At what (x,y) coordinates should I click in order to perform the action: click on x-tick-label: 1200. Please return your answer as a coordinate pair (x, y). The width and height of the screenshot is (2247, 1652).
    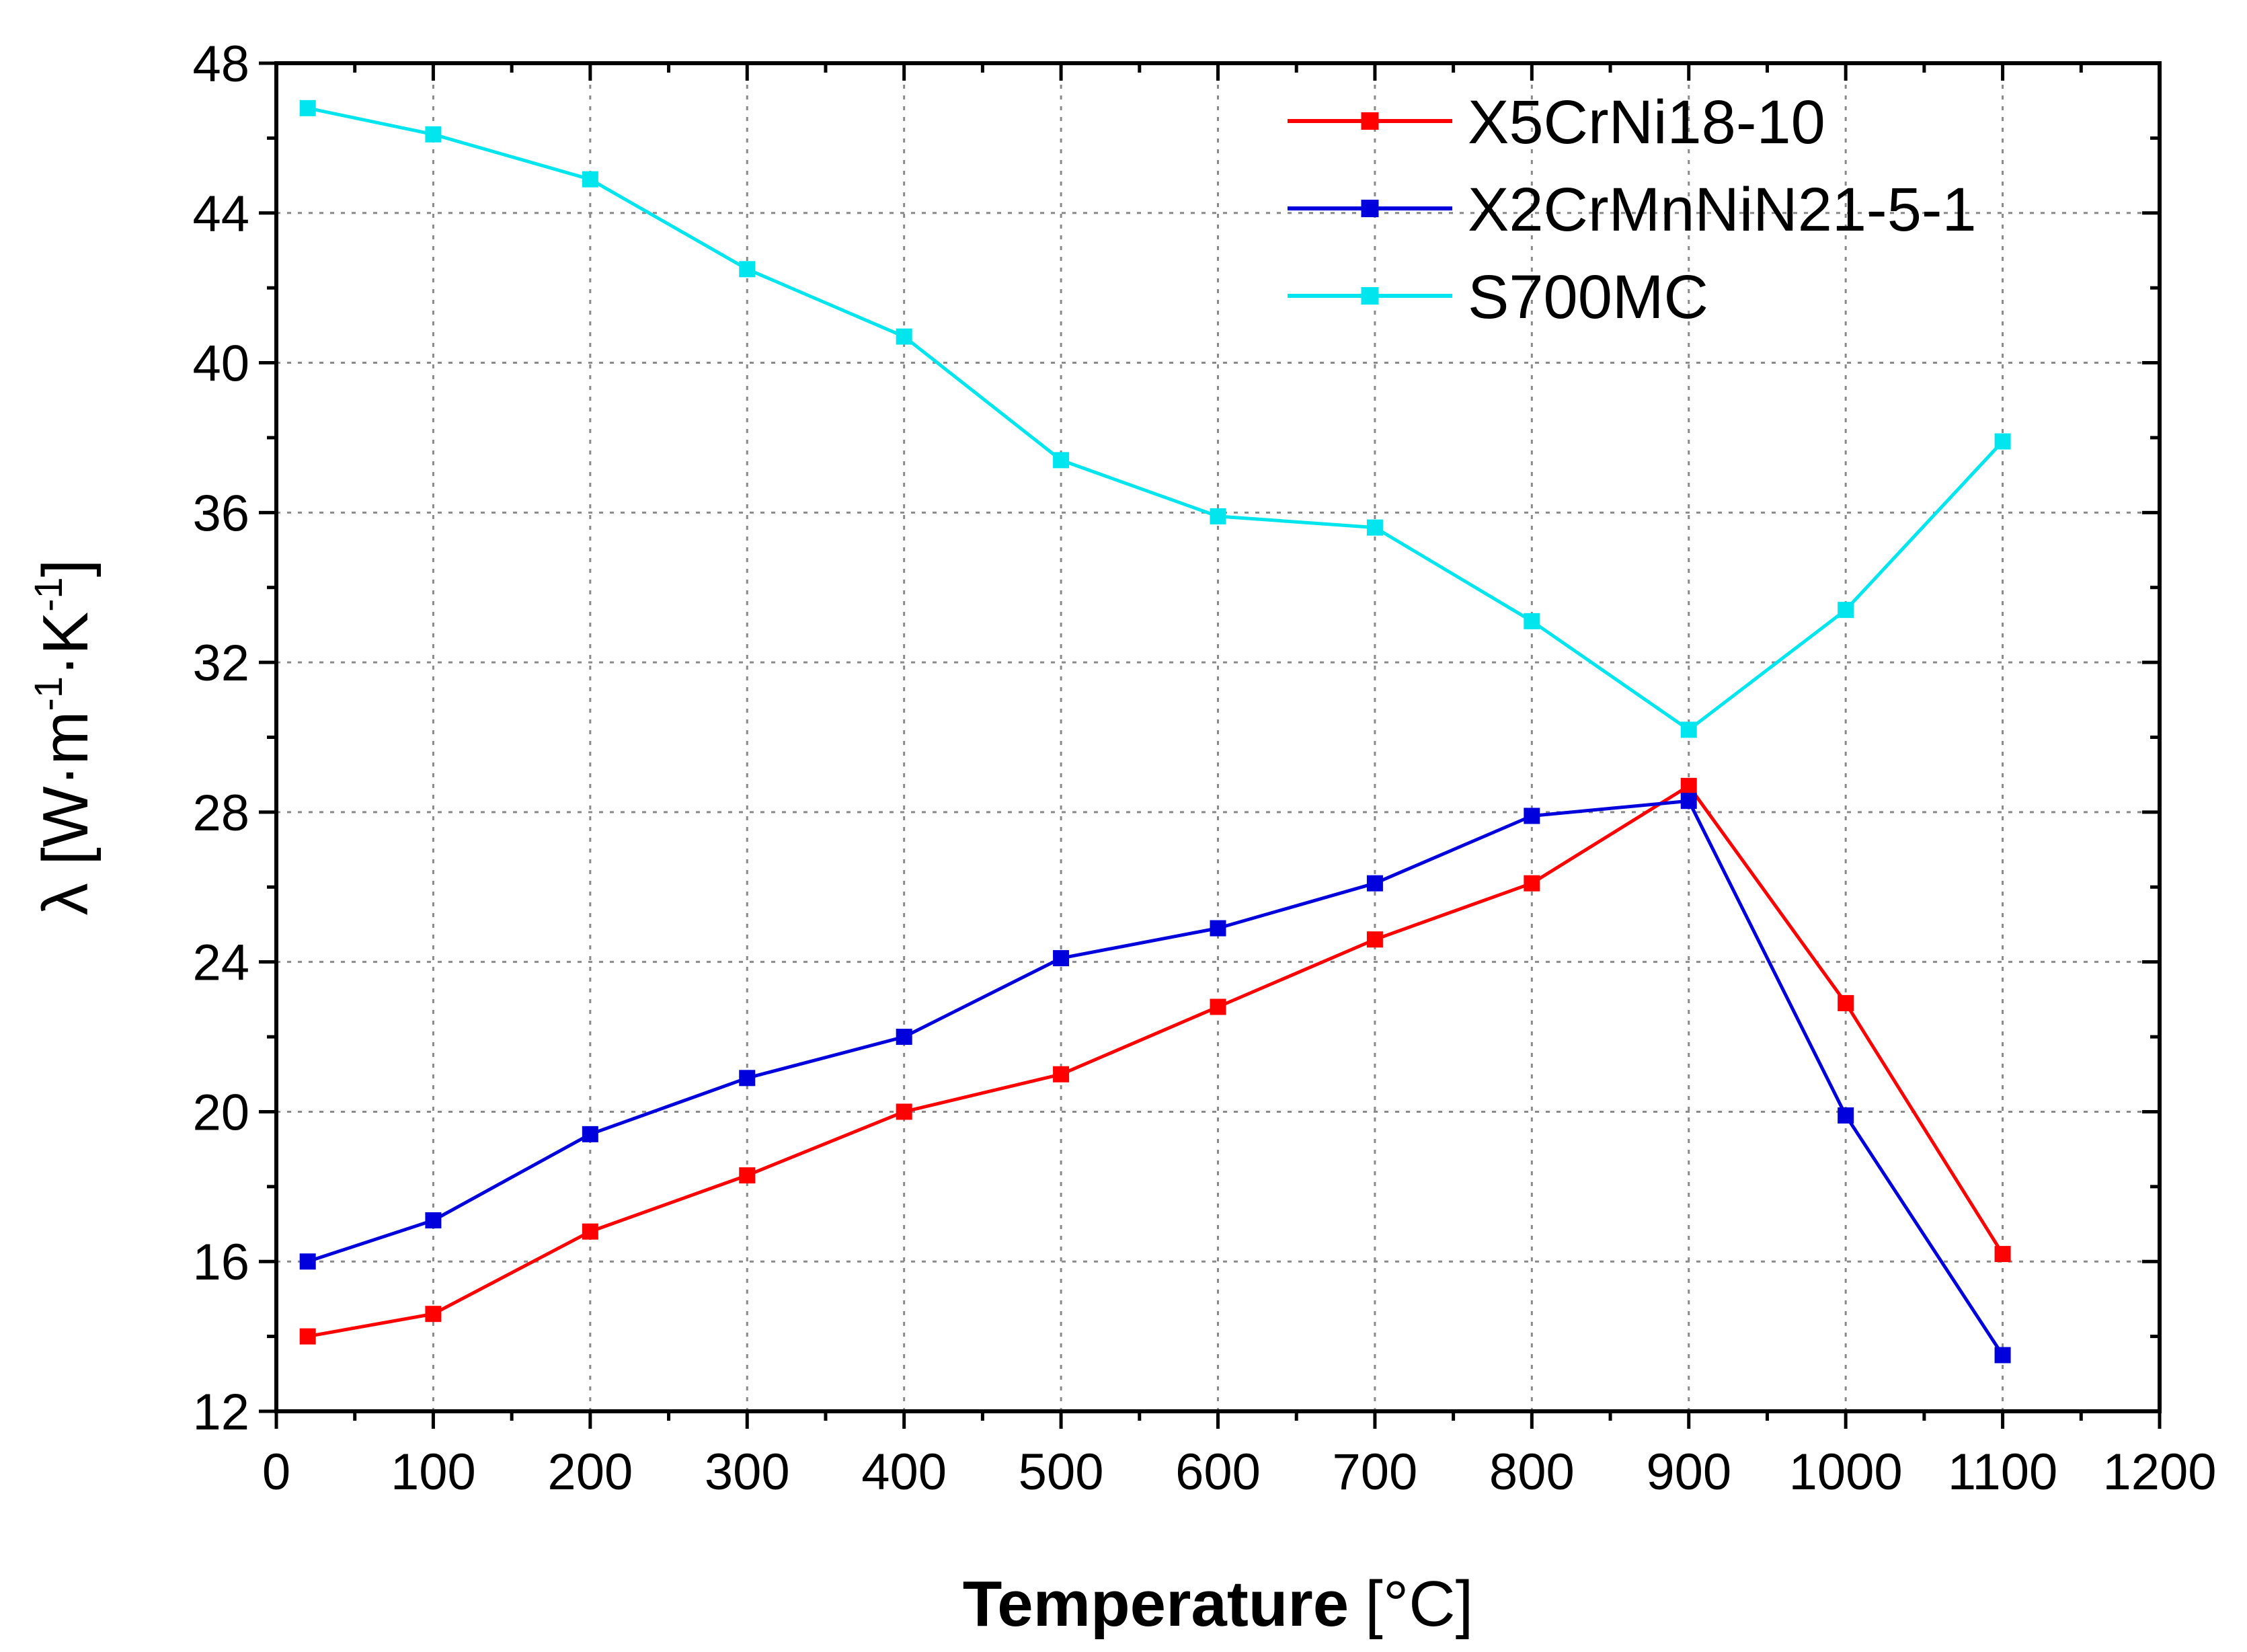
    Looking at the image, I should click on (2159, 1472).